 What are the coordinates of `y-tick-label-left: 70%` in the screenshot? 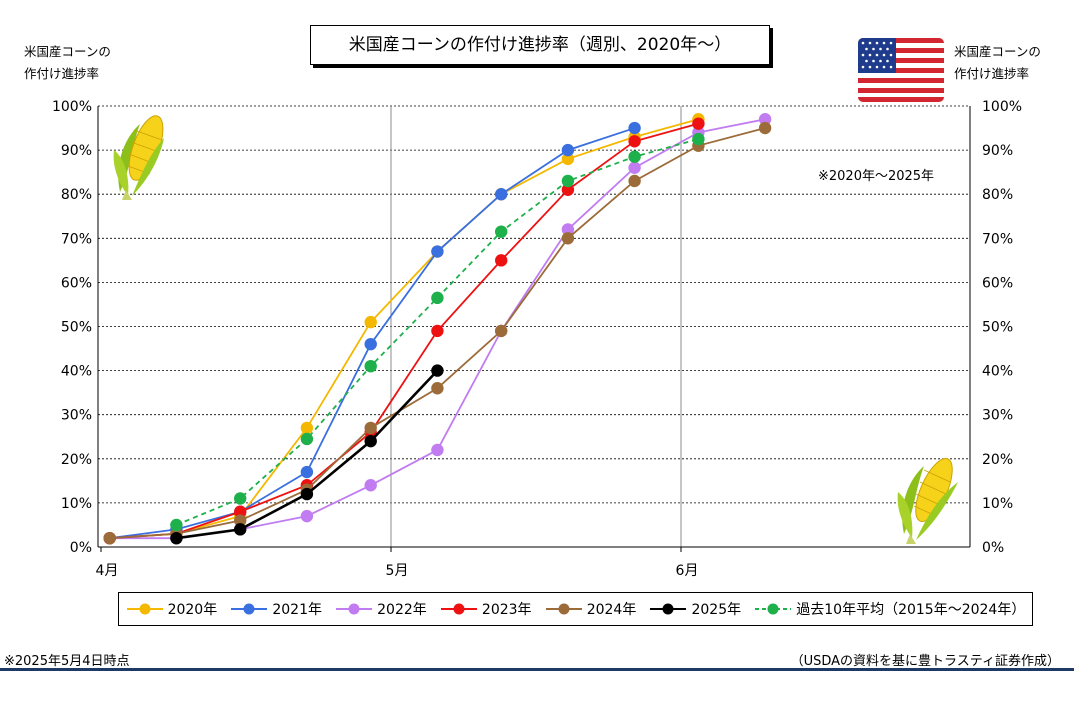 It's located at (76, 239).